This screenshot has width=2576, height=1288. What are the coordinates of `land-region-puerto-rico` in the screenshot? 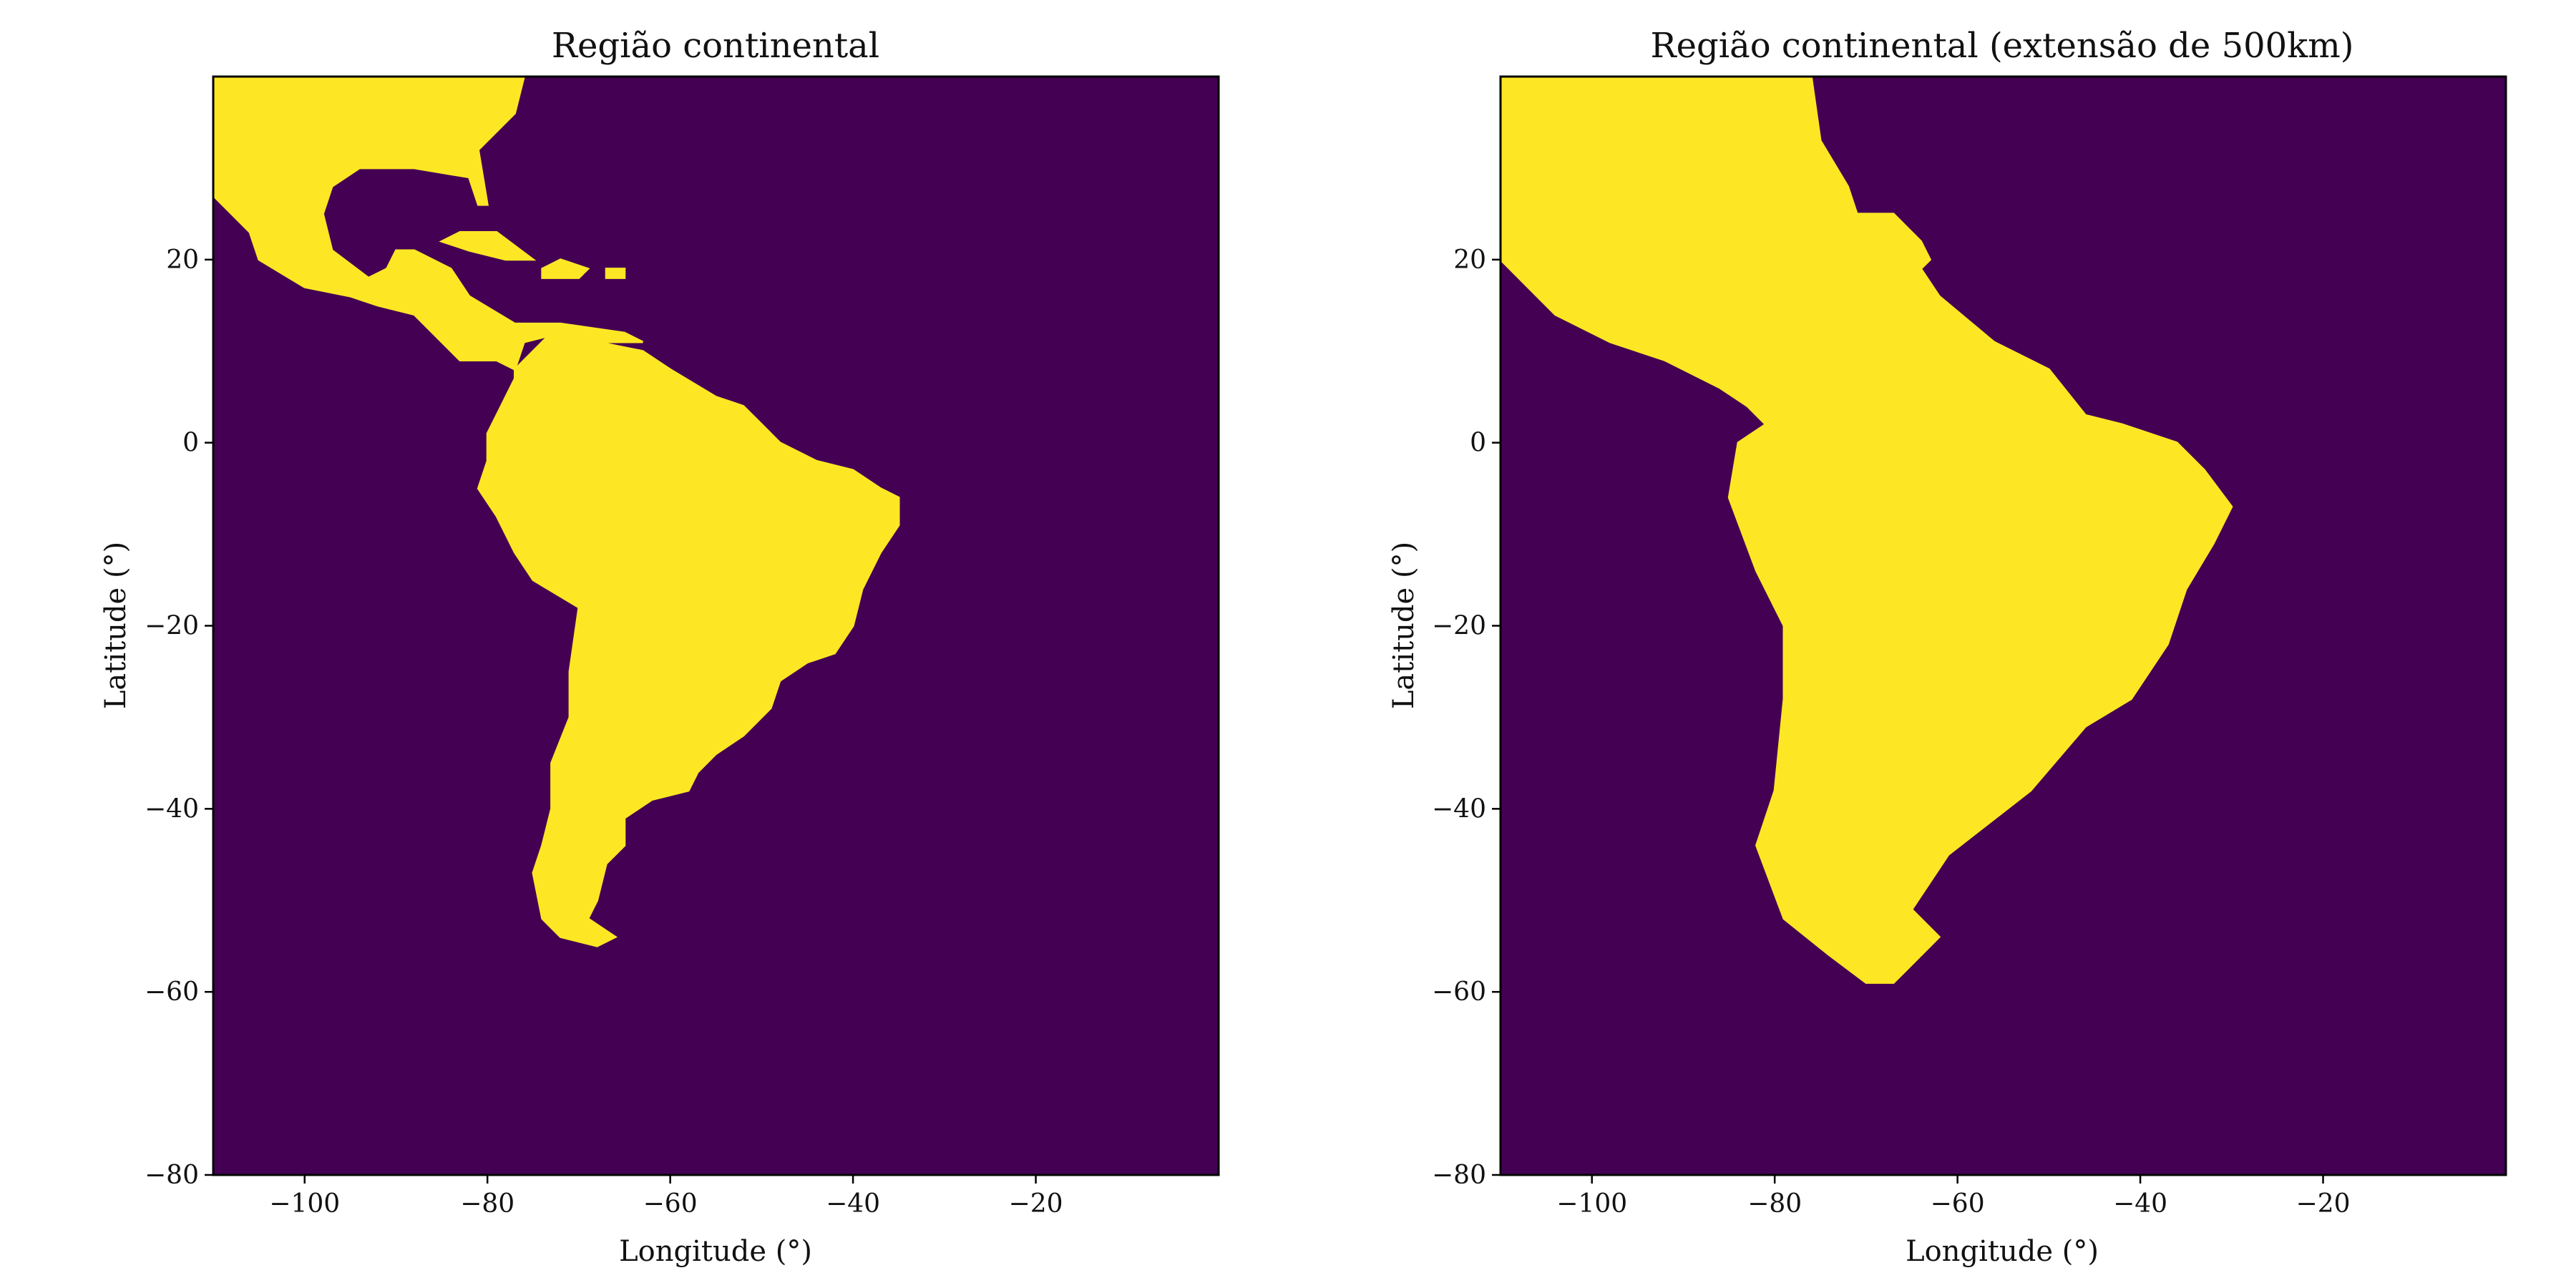 It's located at (615, 273).